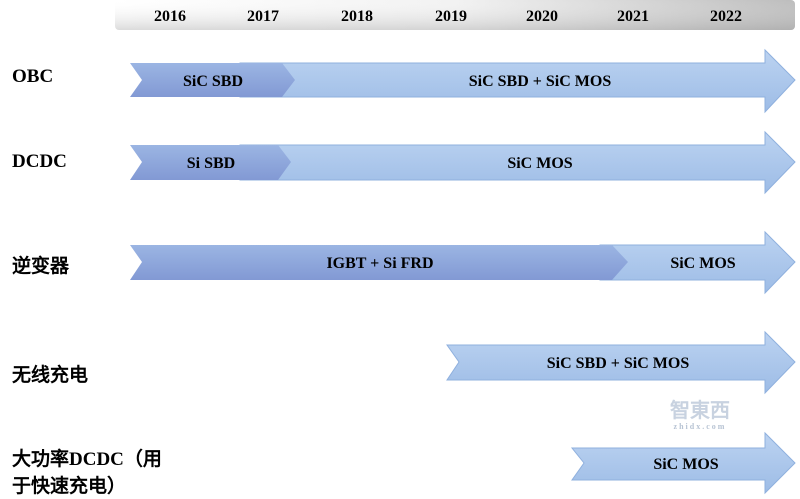 This screenshot has width=800, height=499. Describe the element at coordinates (263, 16) in the screenshot. I see `year-label: 2017` at that location.